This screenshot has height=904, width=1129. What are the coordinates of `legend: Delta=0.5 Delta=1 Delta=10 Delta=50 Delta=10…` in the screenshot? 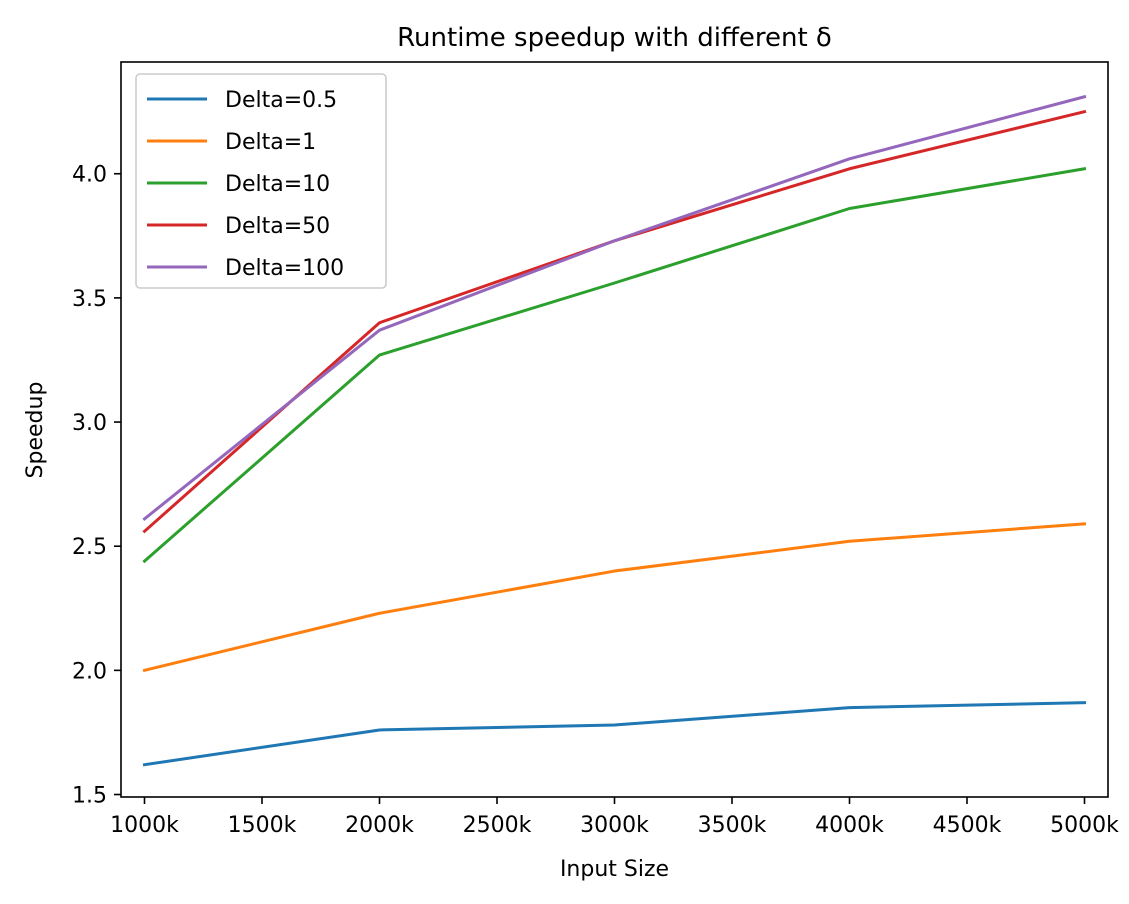 It's located at (261, 181).